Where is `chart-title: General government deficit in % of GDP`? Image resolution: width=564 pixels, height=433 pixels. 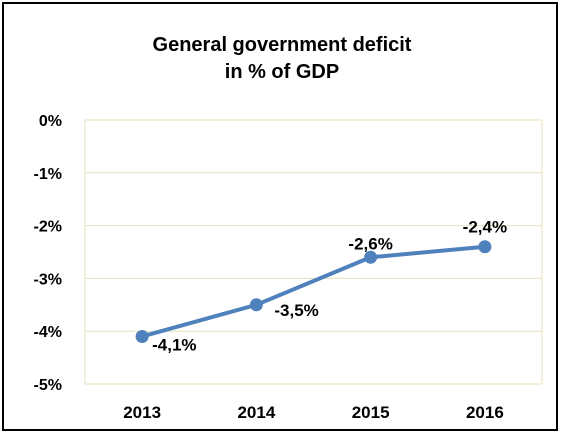 chart-title: General government deficit in % of GDP is located at coordinates (282, 59).